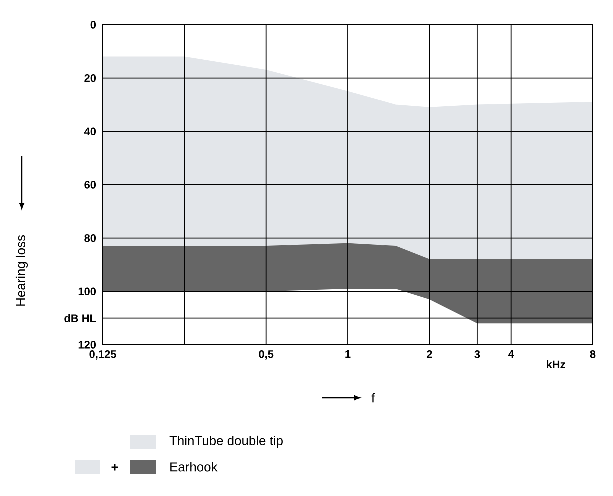  What do you see at coordinates (90, 132) in the screenshot?
I see `y-tick-label: 40` at bounding box center [90, 132].